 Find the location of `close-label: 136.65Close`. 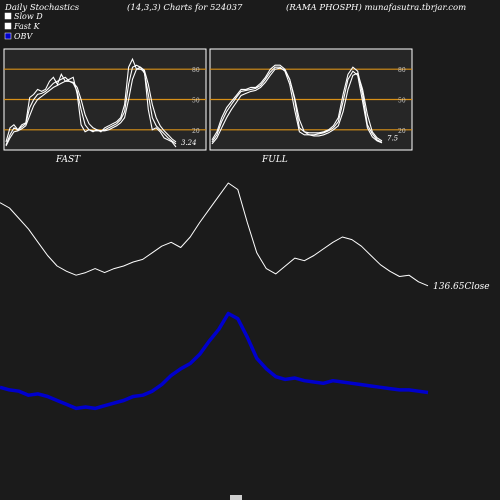

close-label: 136.65Close is located at coordinates (461, 287).